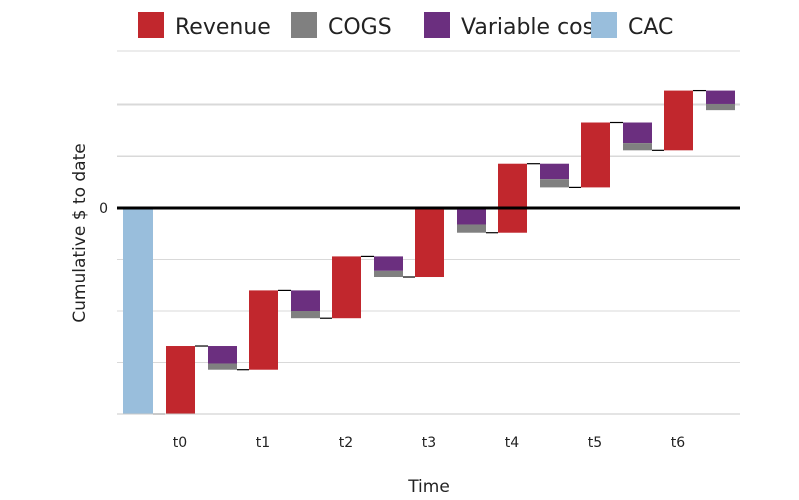 The height and width of the screenshot is (500, 799). I want to click on x-tick-label-t5: t5, so click(595, 443).